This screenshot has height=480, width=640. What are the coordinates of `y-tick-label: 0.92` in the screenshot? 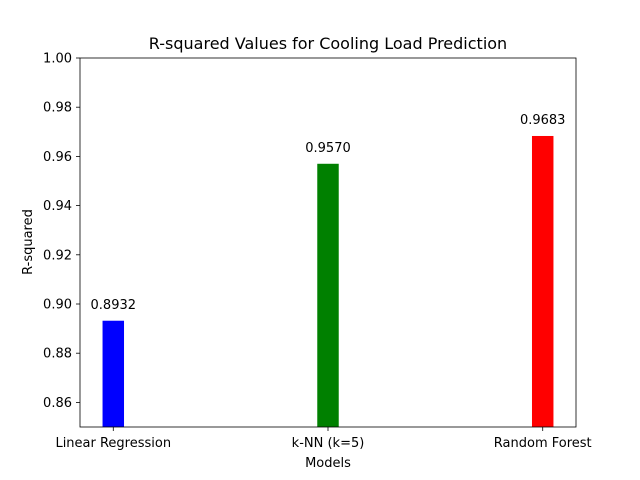 It's located at (57, 255).